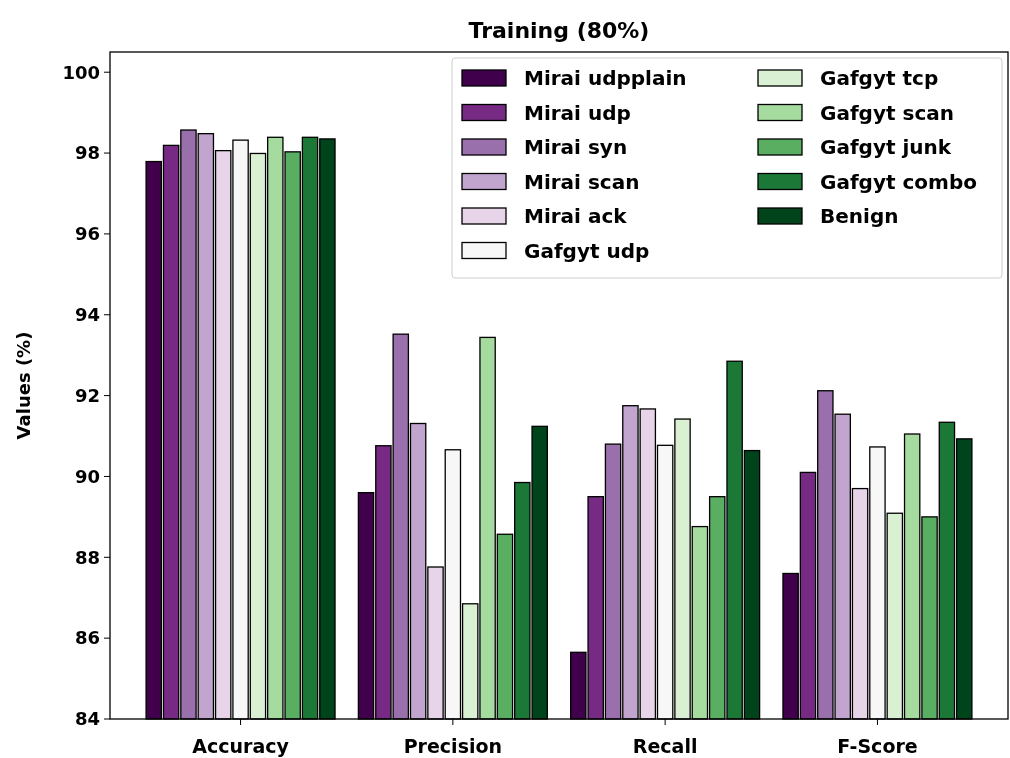 This screenshot has width=1010, height=758. Describe the element at coordinates (582, 181) in the screenshot. I see `legend-label: Mirai scan` at that location.